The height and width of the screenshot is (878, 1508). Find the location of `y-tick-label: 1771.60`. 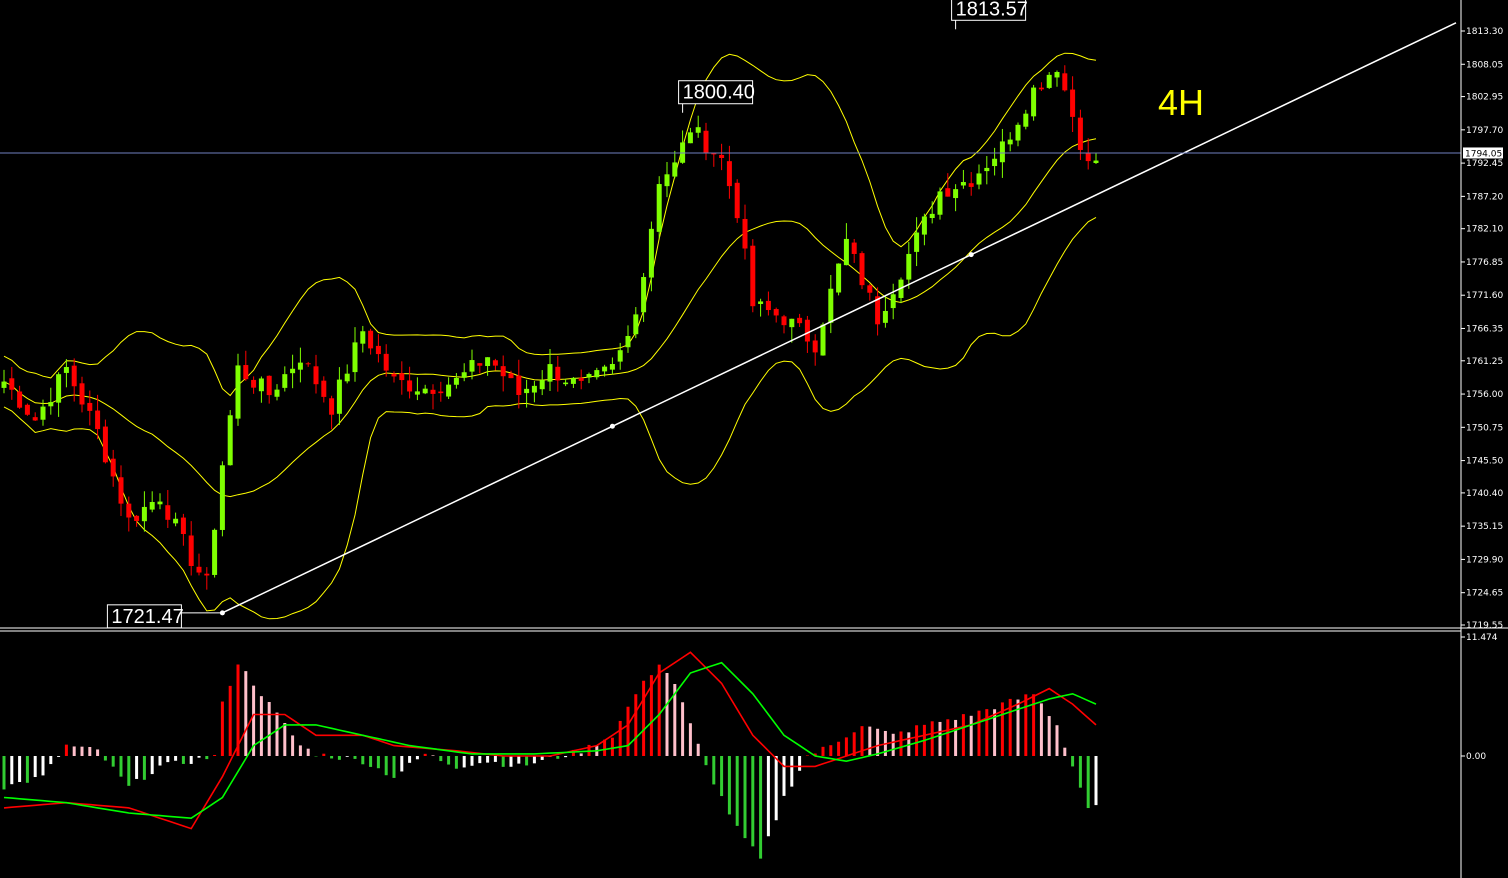

y-tick-label: 1771.60 is located at coordinates (1484, 296).